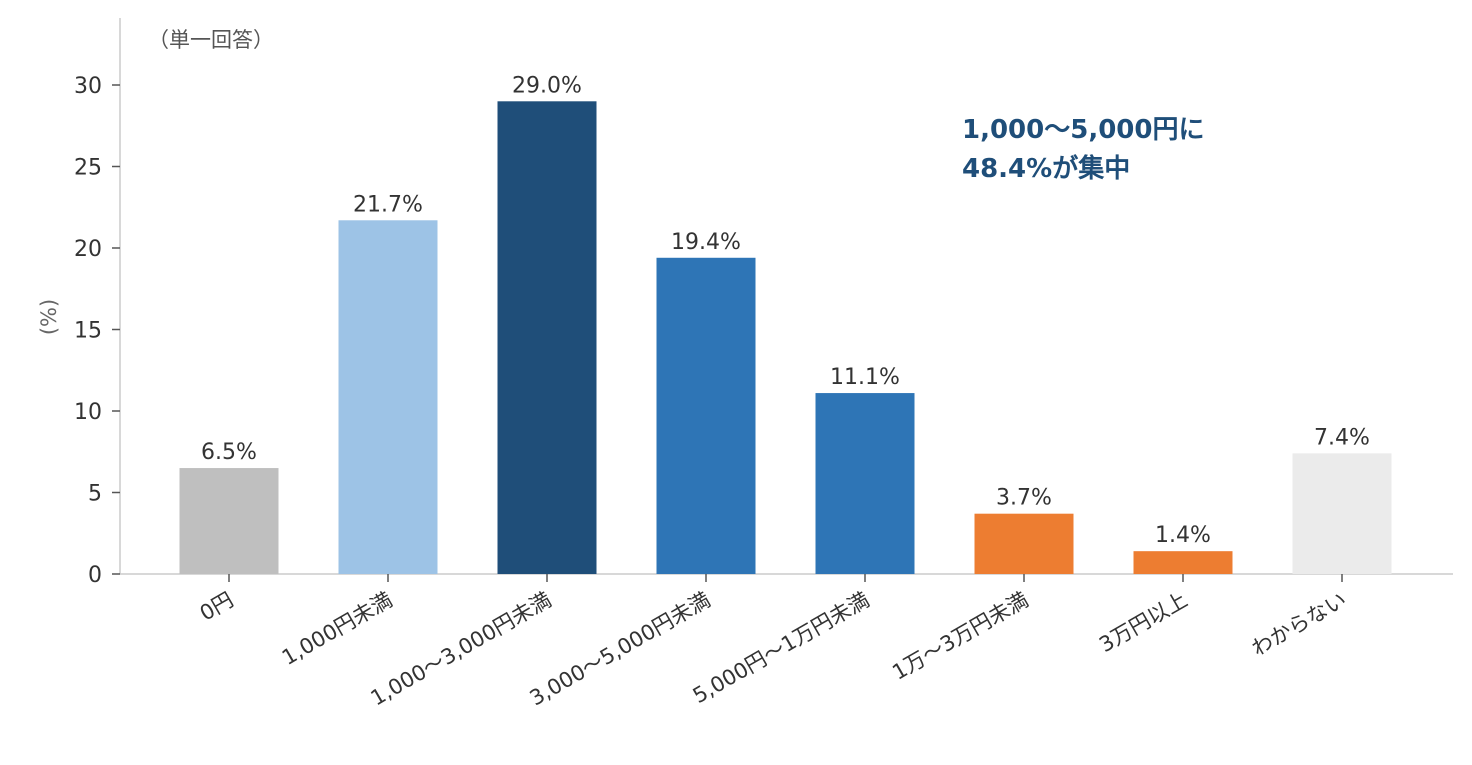 This screenshot has width=1472, height=765. What do you see at coordinates (88, 249) in the screenshot?
I see `y-tick-label: 20` at bounding box center [88, 249].